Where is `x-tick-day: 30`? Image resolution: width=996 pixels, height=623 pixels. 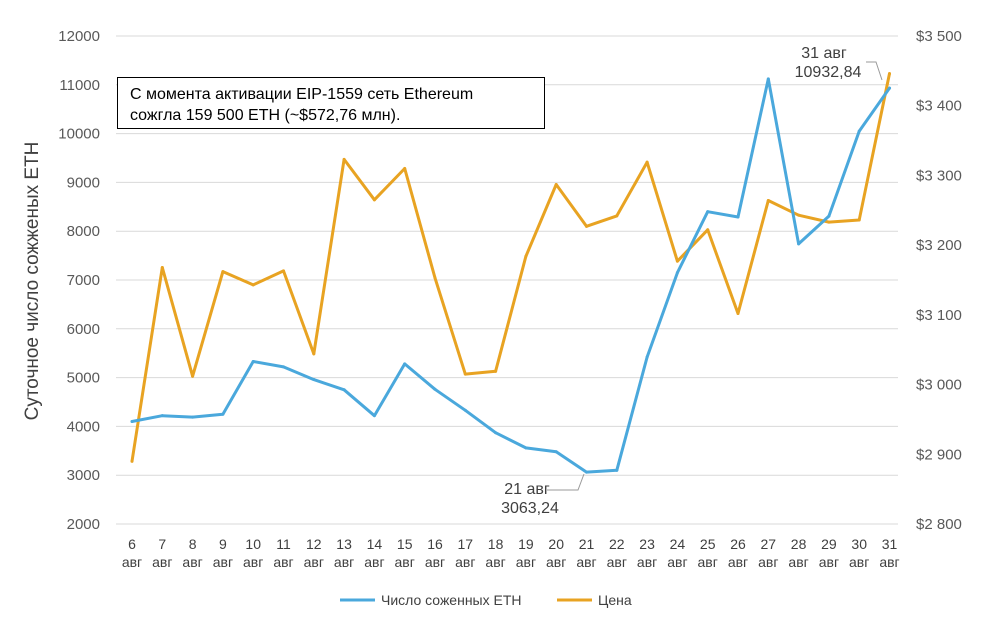
x-tick-day: 30 is located at coordinates (859, 544).